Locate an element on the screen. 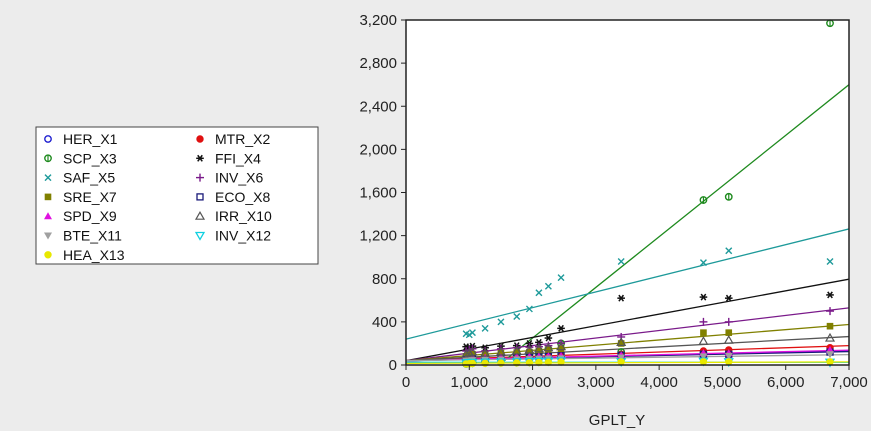 The height and width of the screenshot is (431, 871). legend-label: INV_X12 is located at coordinates (243, 236).